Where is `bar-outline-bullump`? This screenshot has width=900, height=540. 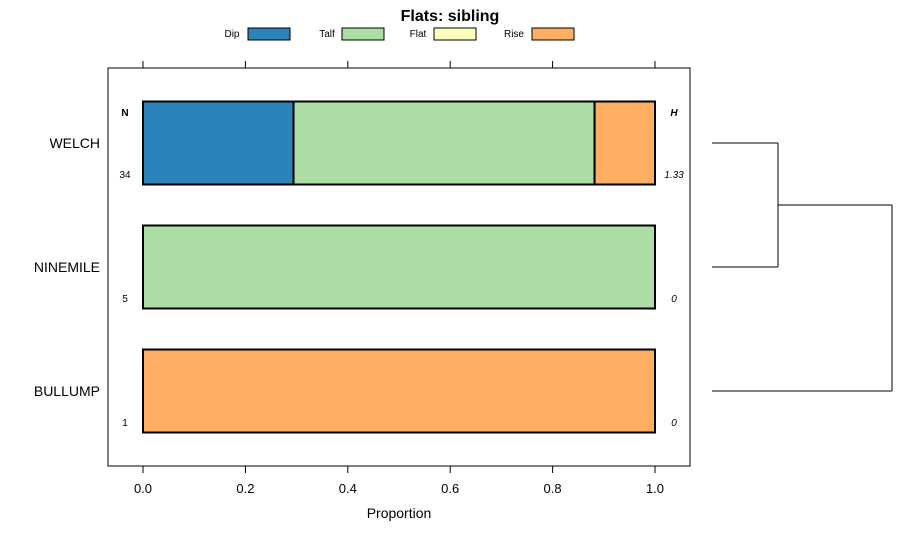
bar-outline-bullump is located at coordinates (399, 391).